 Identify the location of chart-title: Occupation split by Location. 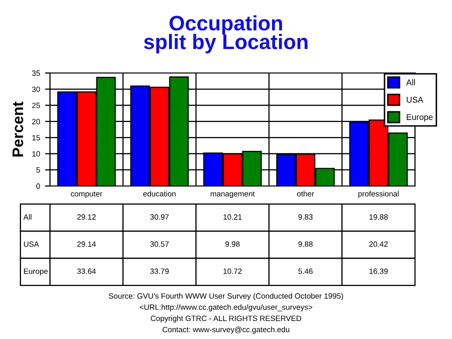
(226, 34).